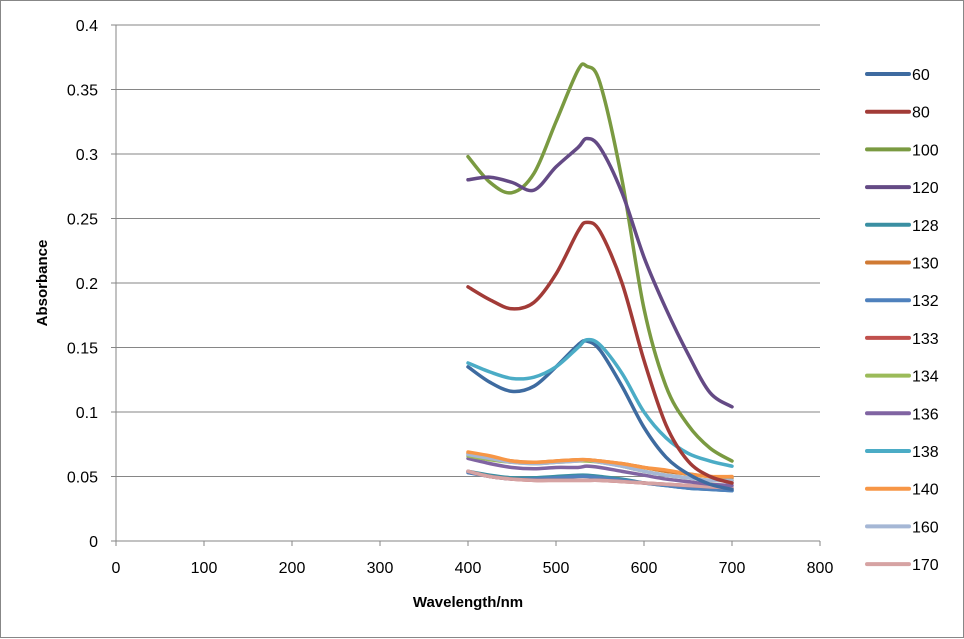  I want to click on x-tick-label: 0, so click(116, 568).